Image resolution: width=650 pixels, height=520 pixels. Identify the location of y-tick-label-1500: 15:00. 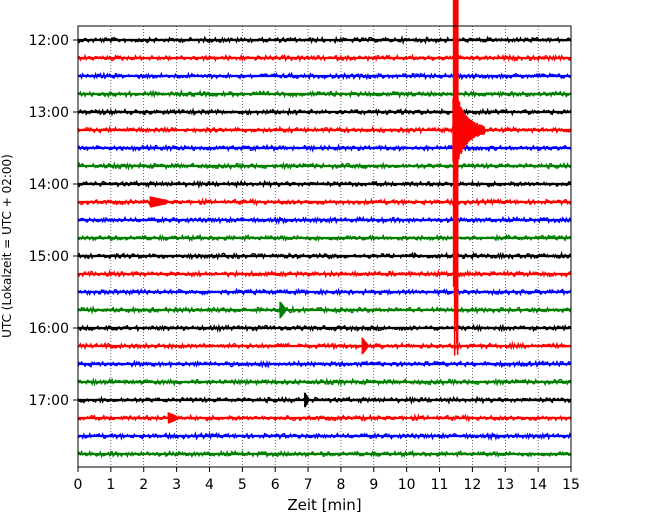
(49, 257).